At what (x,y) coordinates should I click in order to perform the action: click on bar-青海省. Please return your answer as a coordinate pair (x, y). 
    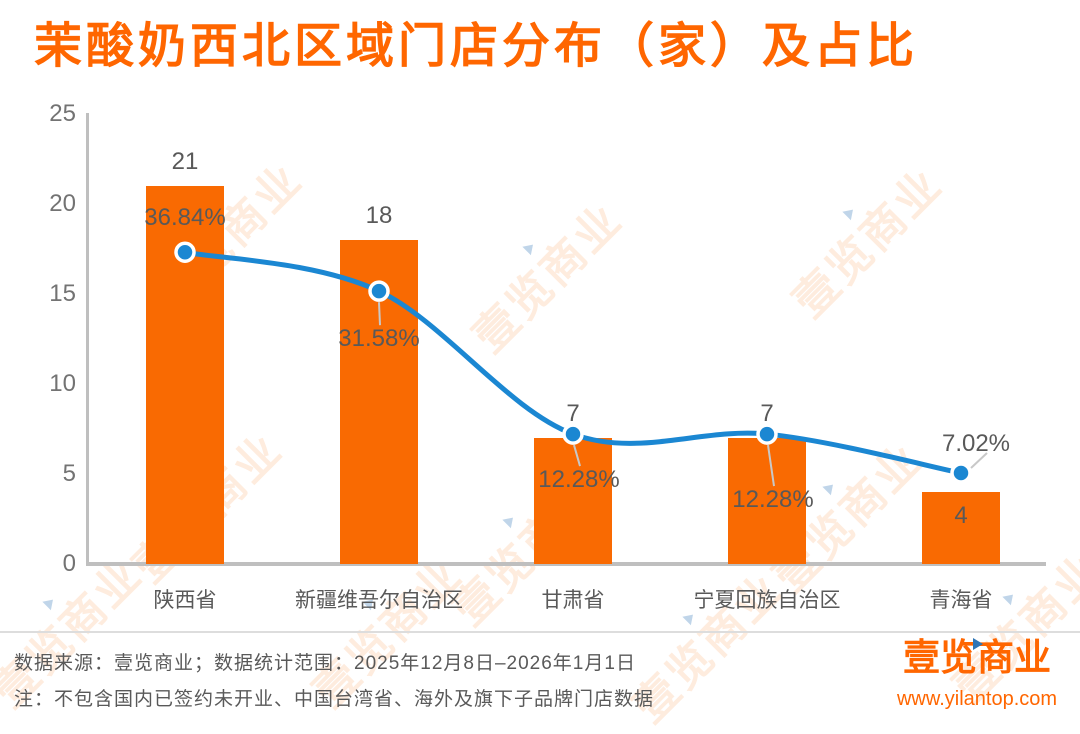
    Looking at the image, I should click on (961, 528).